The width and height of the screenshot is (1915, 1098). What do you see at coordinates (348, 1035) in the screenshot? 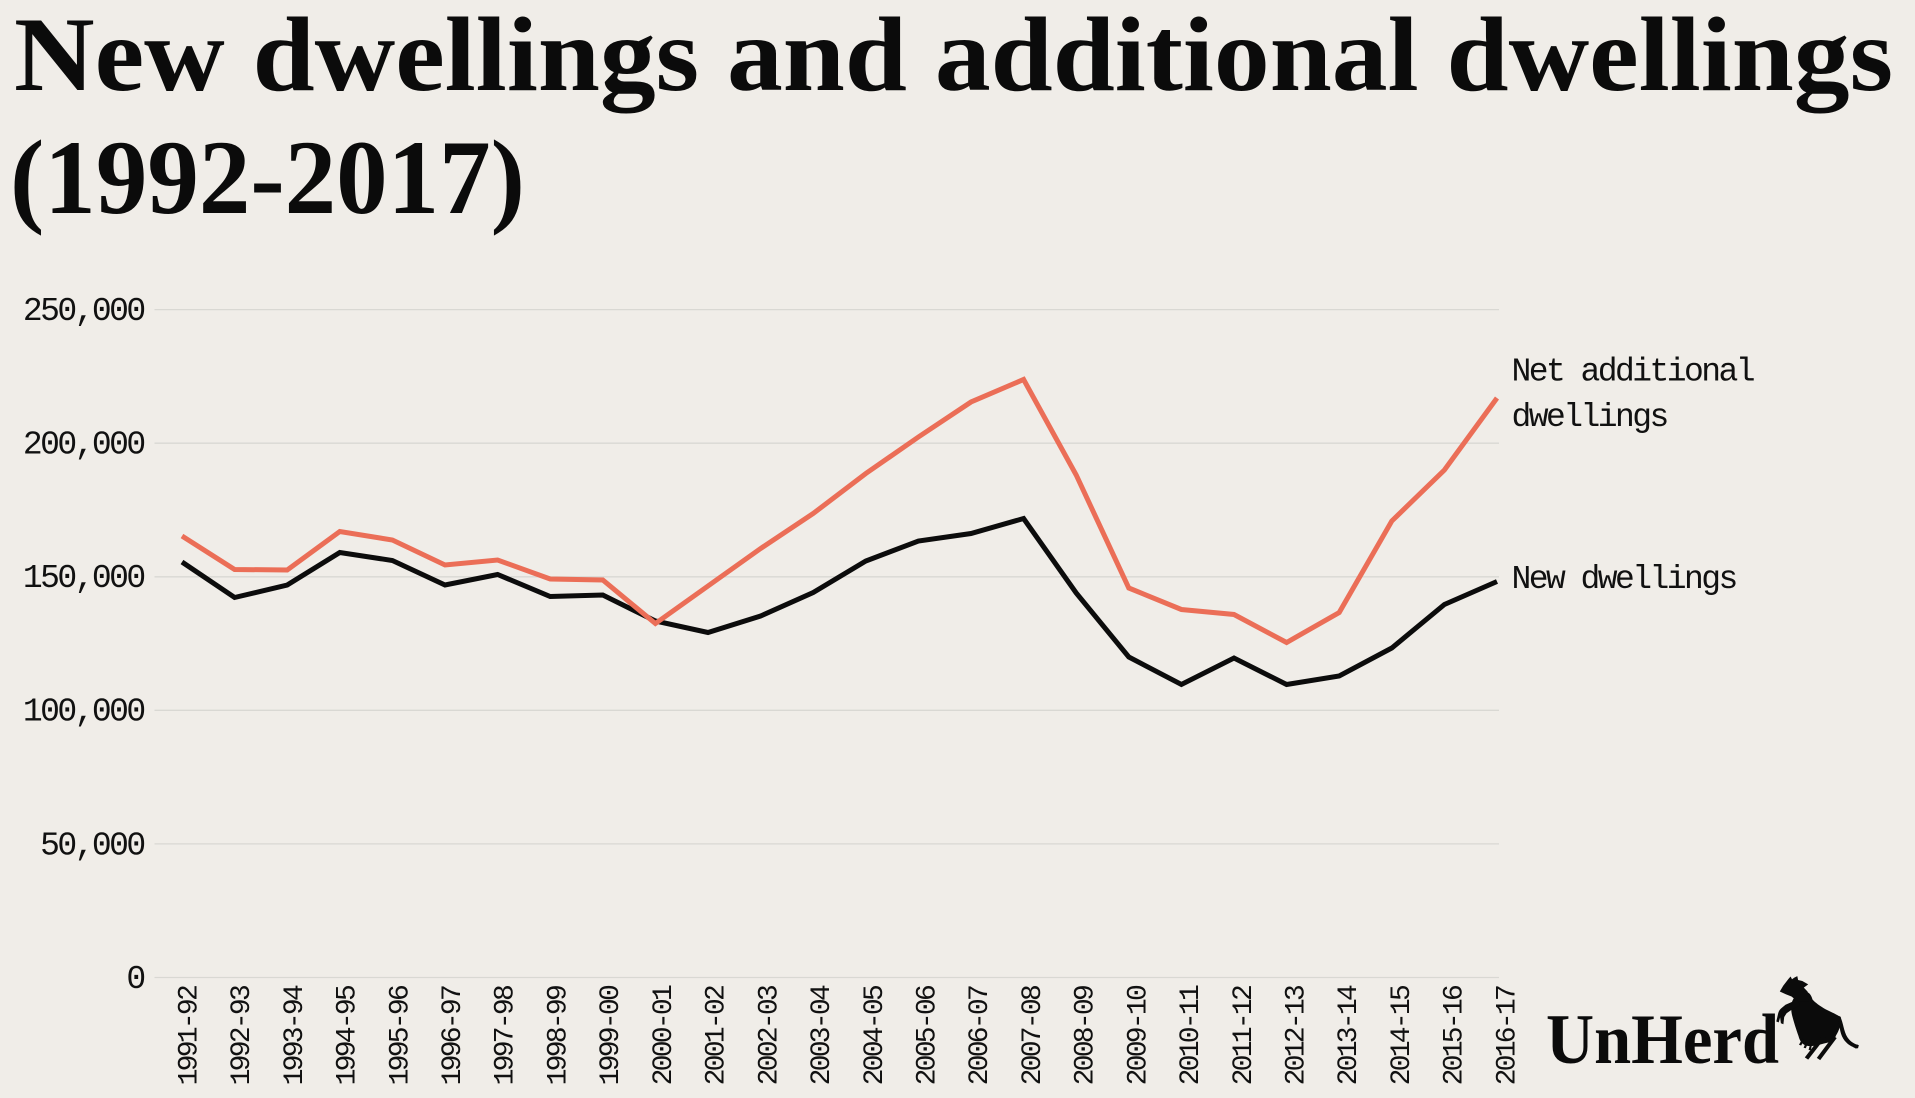
I see `svg-text: 1994-95` at bounding box center [348, 1035].